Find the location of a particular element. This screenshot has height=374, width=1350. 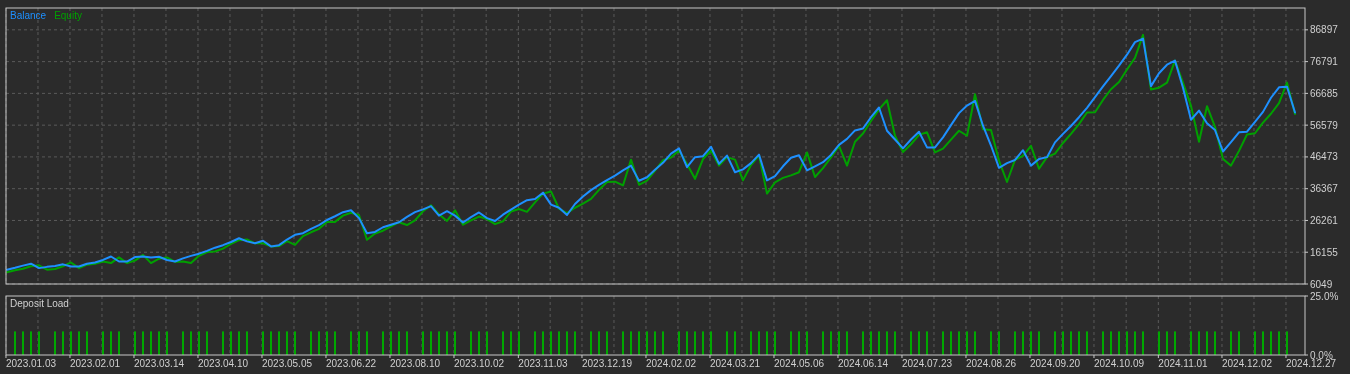

x-tick-label: 2023.04.10 is located at coordinates (223, 363).